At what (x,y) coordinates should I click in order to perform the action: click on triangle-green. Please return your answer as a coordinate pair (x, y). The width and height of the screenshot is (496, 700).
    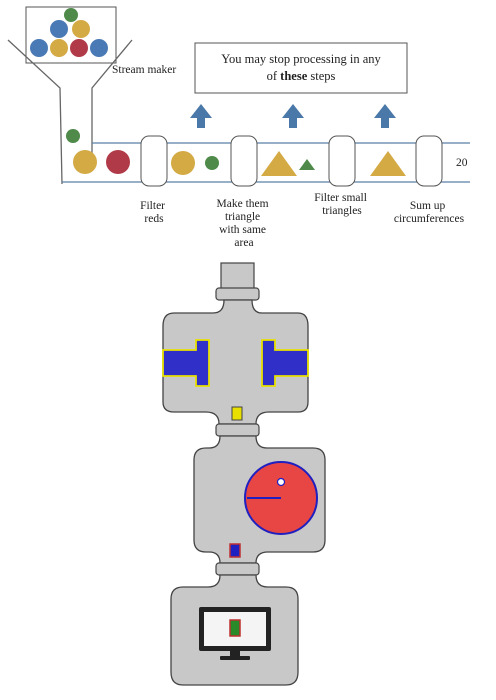
    Looking at the image, I should click on (307, 164).